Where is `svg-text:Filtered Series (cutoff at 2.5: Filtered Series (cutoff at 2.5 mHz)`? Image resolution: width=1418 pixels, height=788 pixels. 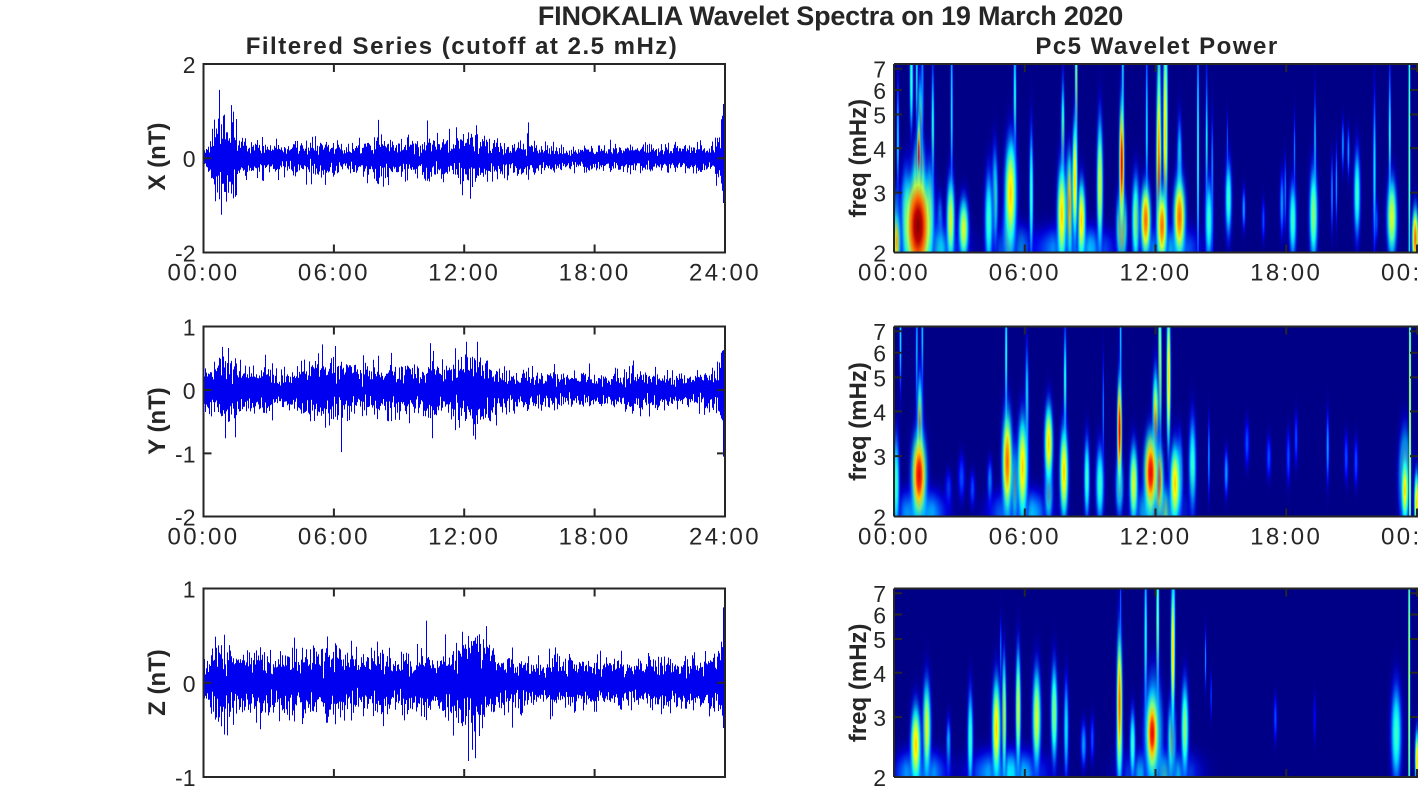 svg-text:Filtered Series (cutoff at 2.5: Filtered Series (cutoff at 2.5 mHz) is located at coordinates (462, 46).